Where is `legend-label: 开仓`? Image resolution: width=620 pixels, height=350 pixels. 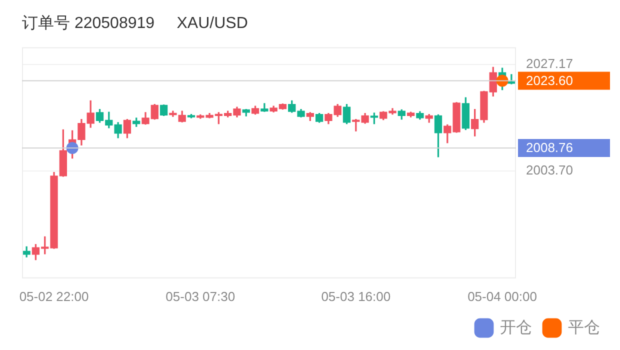
legend-label: 开仓 is located at coordinates (516, 327).